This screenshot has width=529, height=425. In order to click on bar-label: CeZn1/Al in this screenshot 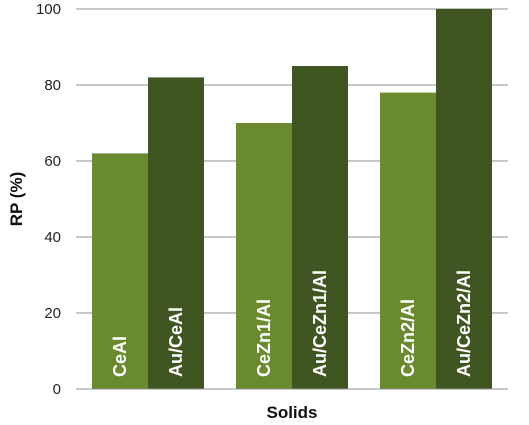, I will do `click(264, 338)`.